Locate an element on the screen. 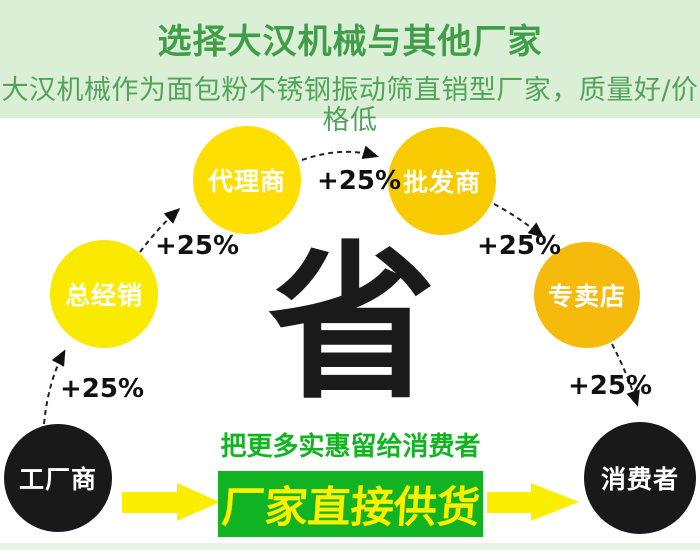  save-character: 省 is located at coordinates (352, 324).